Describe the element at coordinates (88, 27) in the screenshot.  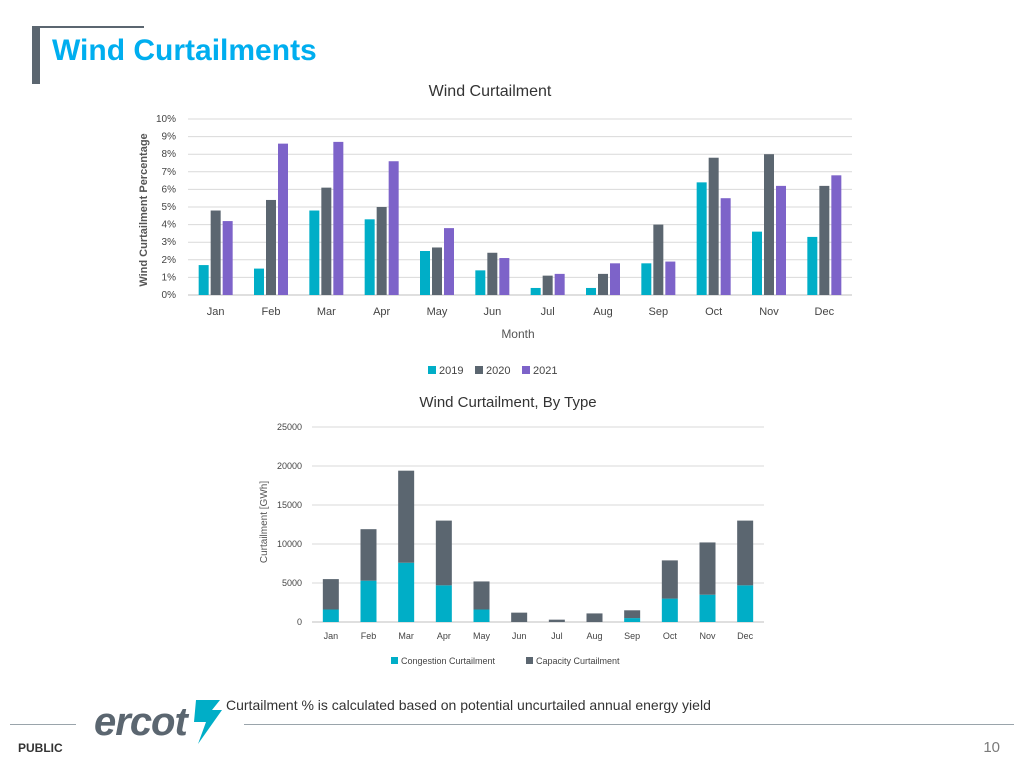
I see `title-accent-line` at that location.